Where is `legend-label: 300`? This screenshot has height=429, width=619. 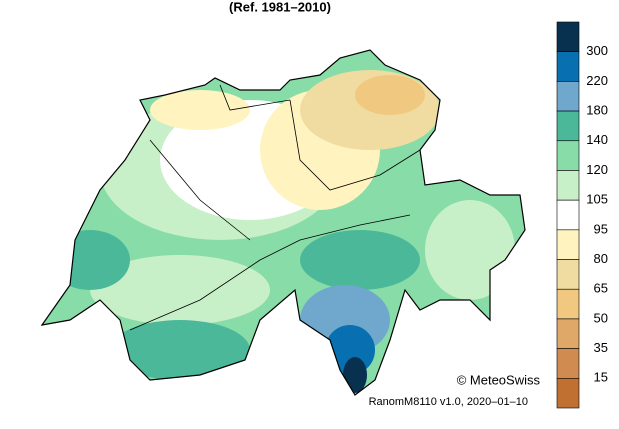 legend-label: 300 is located at coordinates (597, 50).